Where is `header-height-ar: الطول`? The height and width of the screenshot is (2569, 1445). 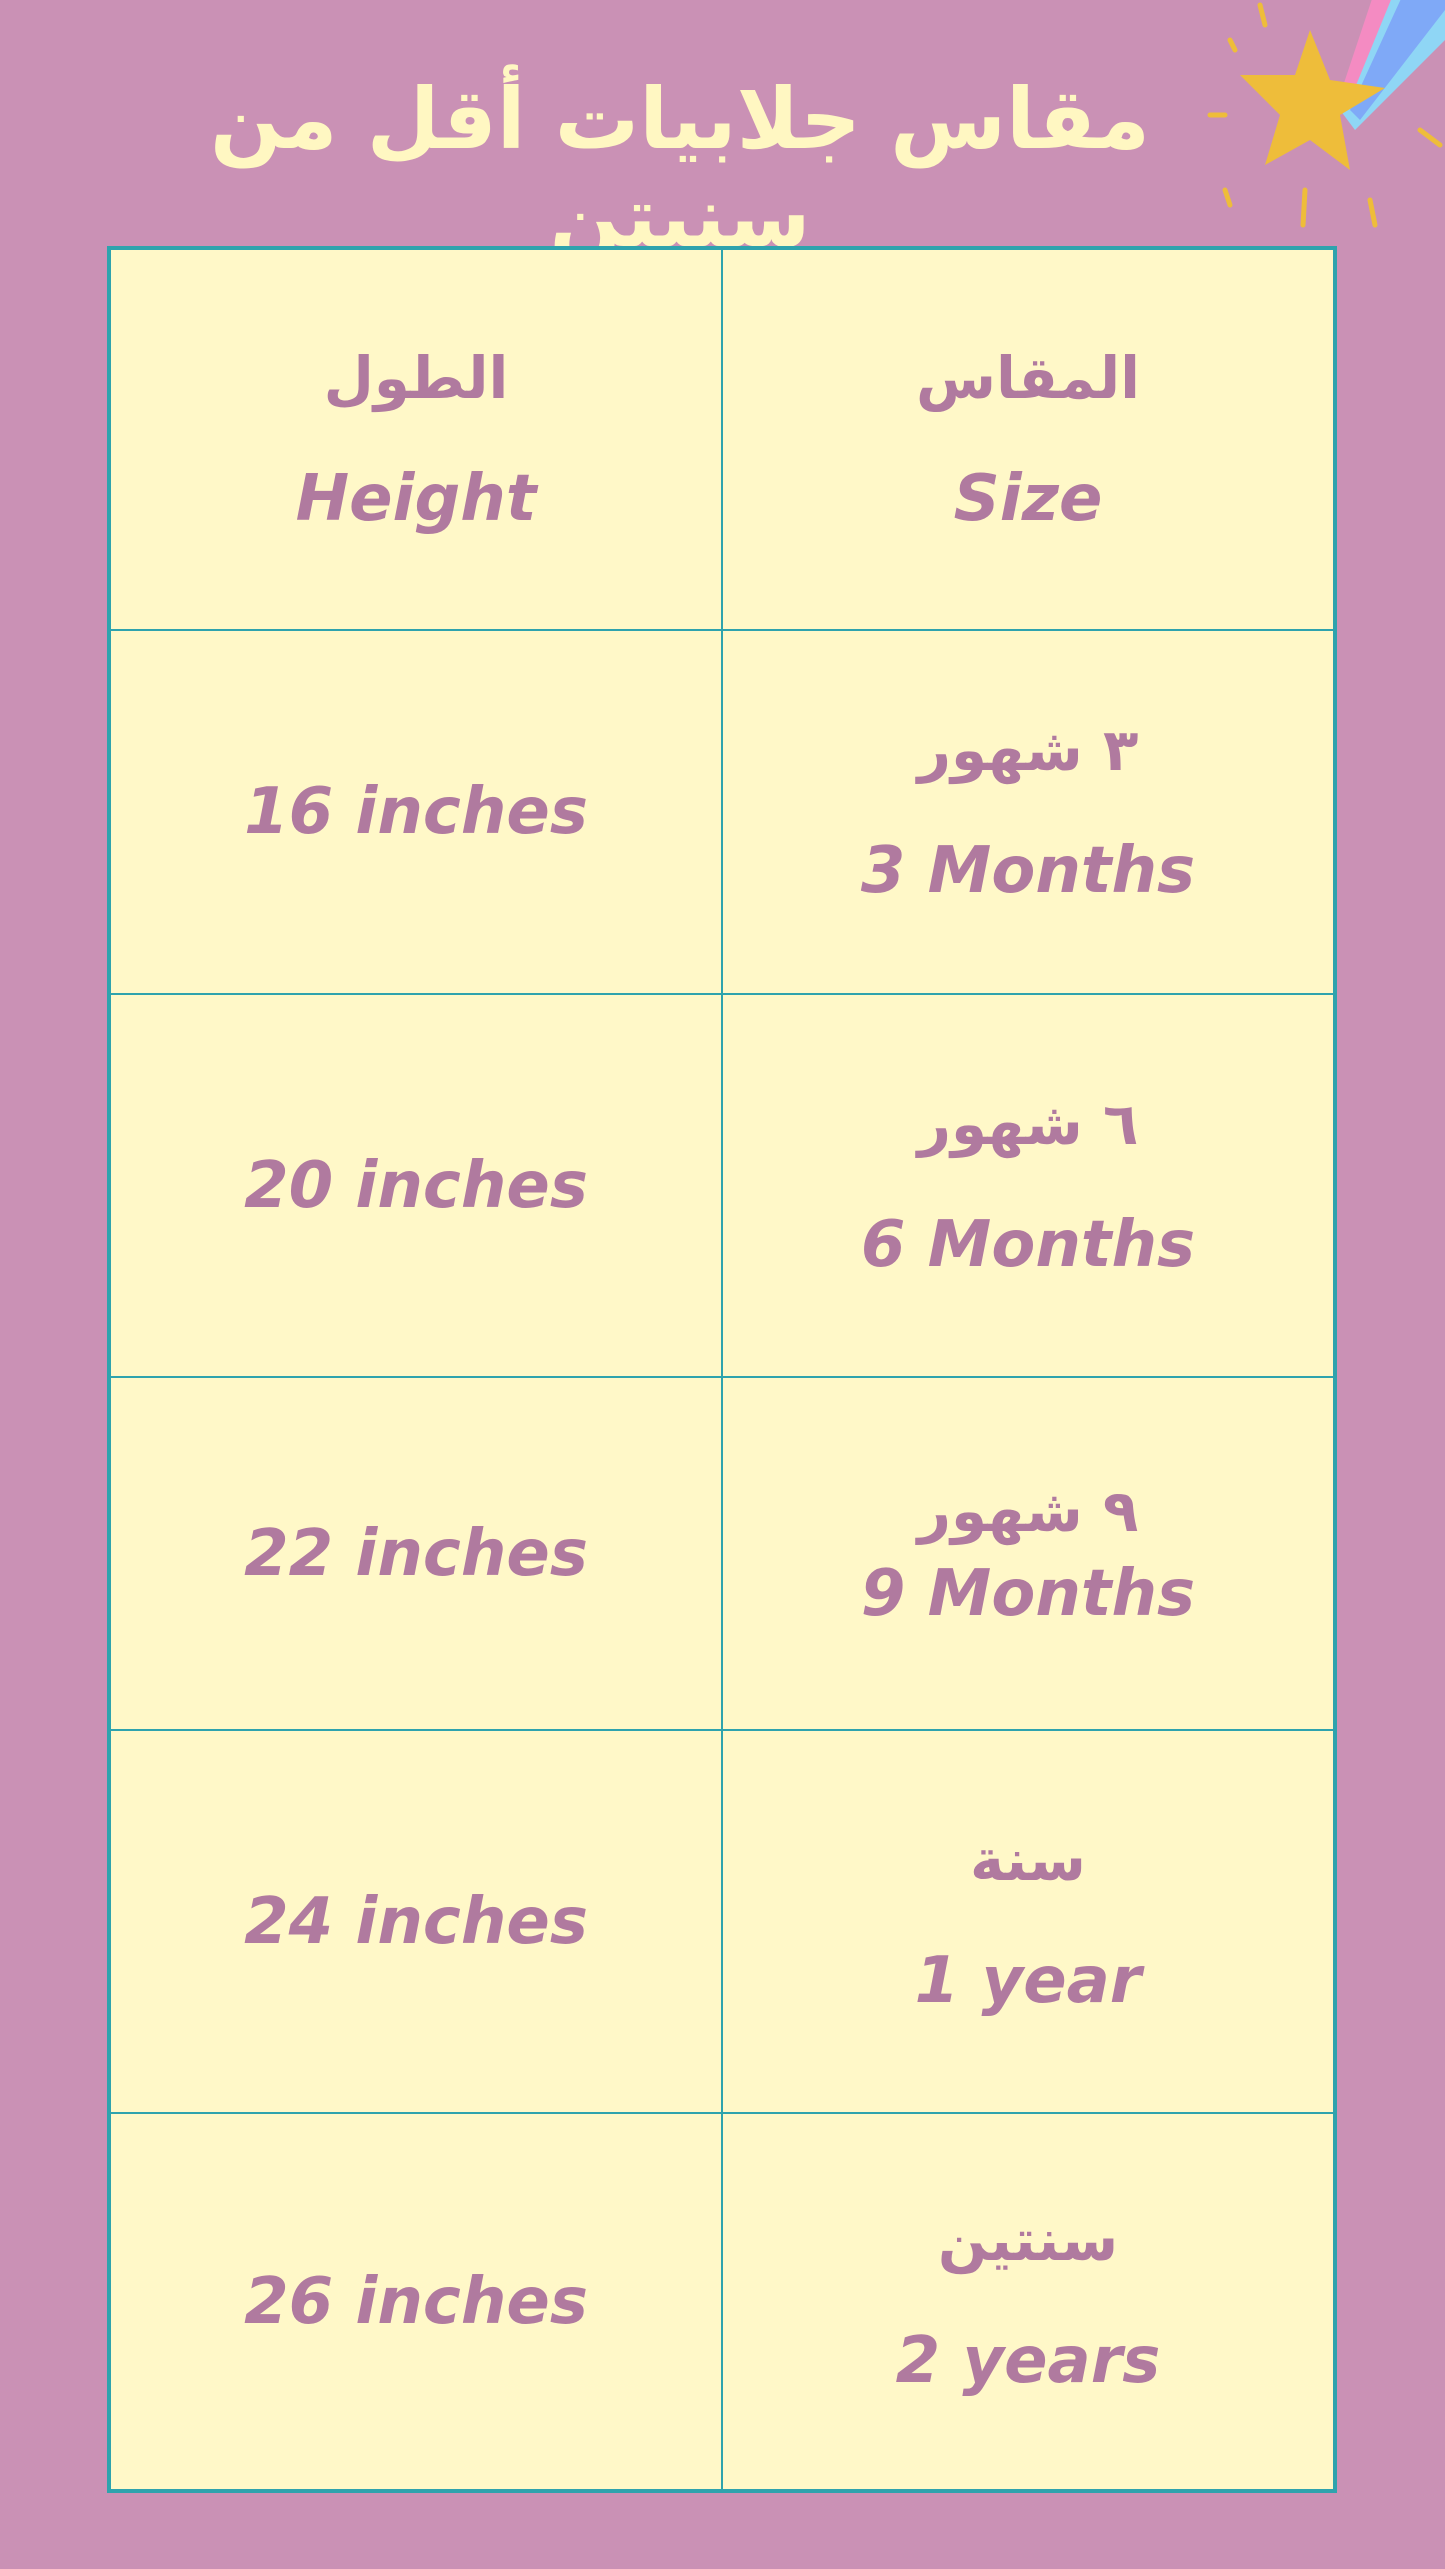 header-height-ar: الطول is located at coordinates (416, 377).